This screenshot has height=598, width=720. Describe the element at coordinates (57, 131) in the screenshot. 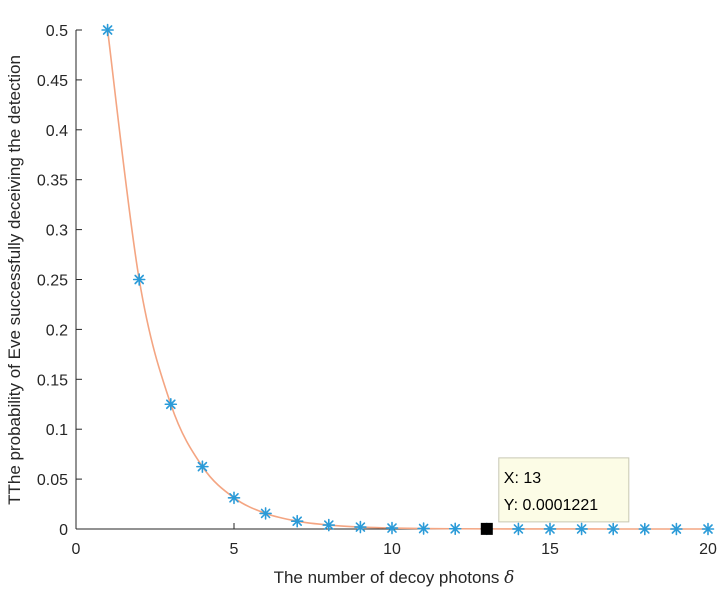

I see `y-tick-label: 0.4` at that location.